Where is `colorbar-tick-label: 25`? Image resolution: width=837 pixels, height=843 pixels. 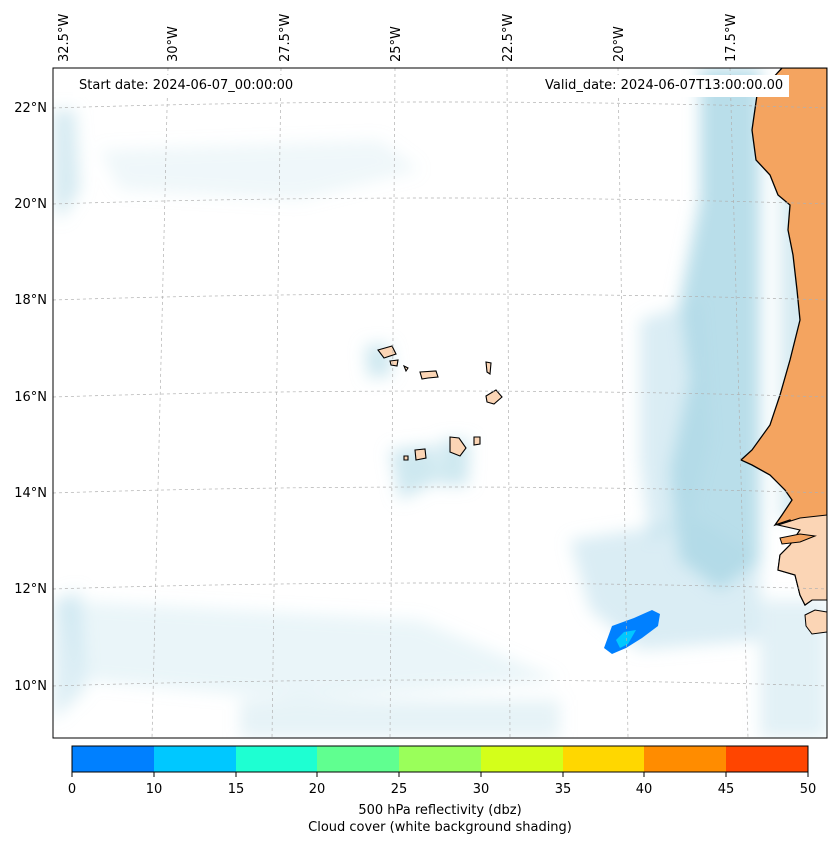
colorbar-tick-label: 25 is located at coordinates (399, 789).